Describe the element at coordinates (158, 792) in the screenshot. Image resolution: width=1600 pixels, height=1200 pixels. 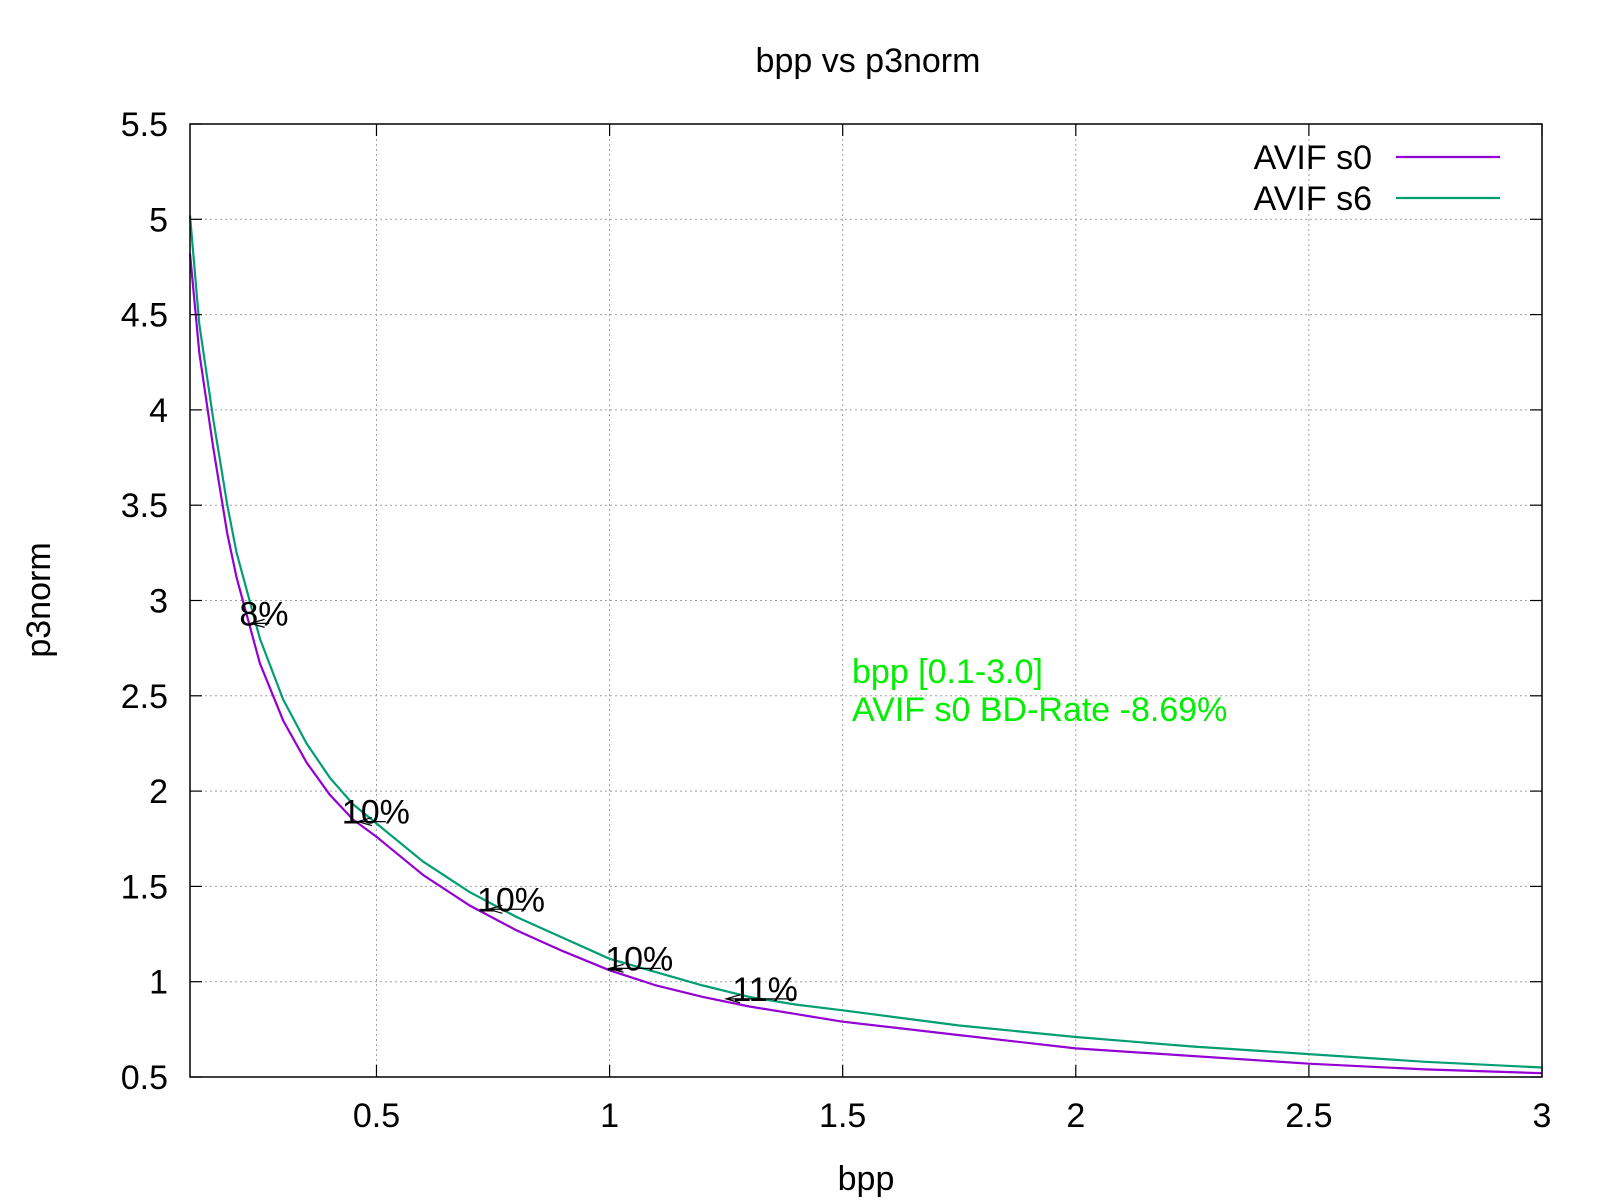
I see `y-tick-label: 2` at that location.